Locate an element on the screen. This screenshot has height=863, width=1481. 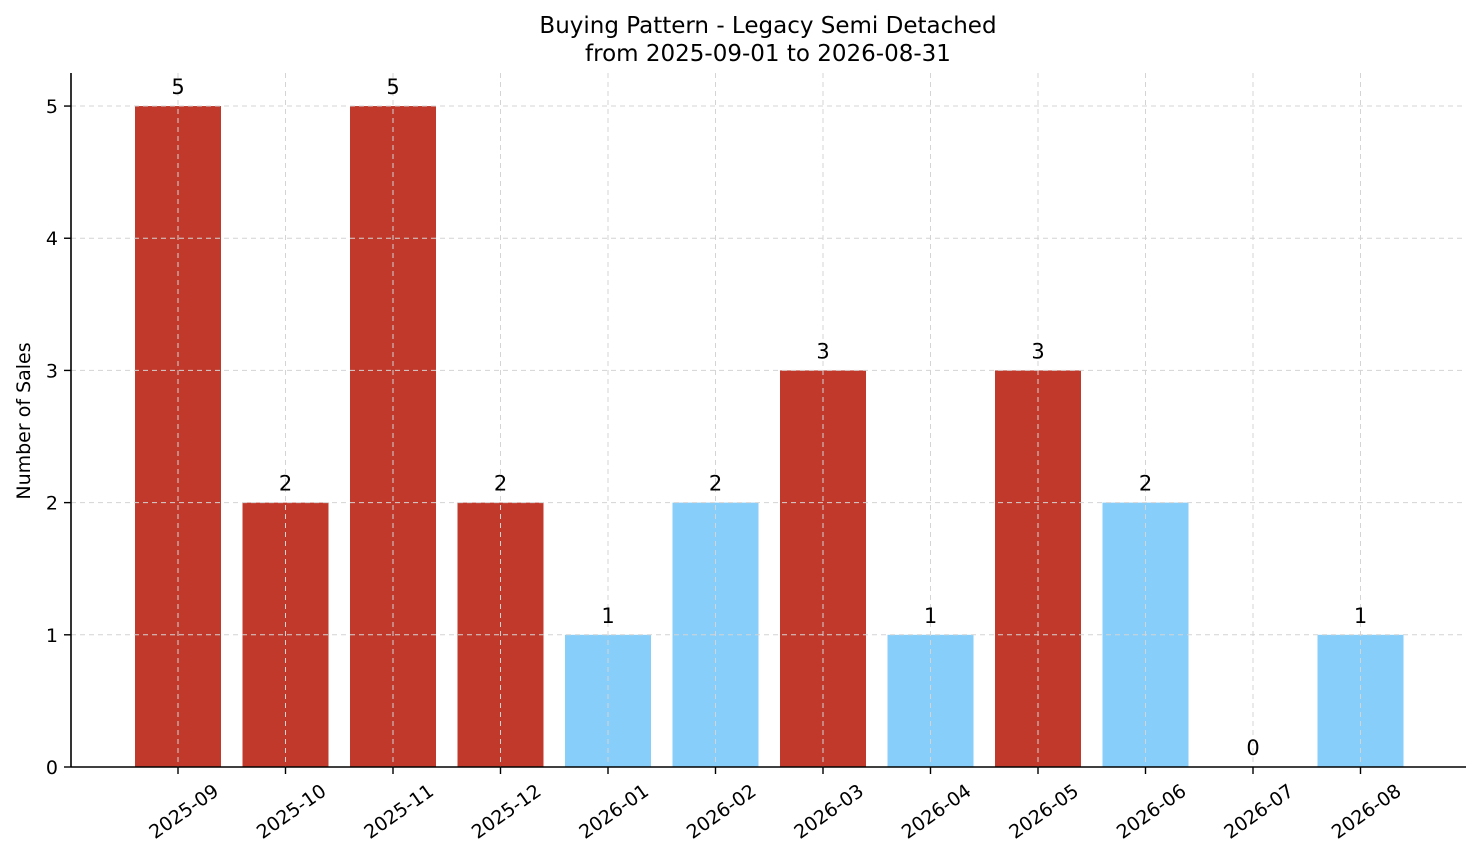
x-tick-label-2025-10: 2025-10 is located at coordinates (292, 812).